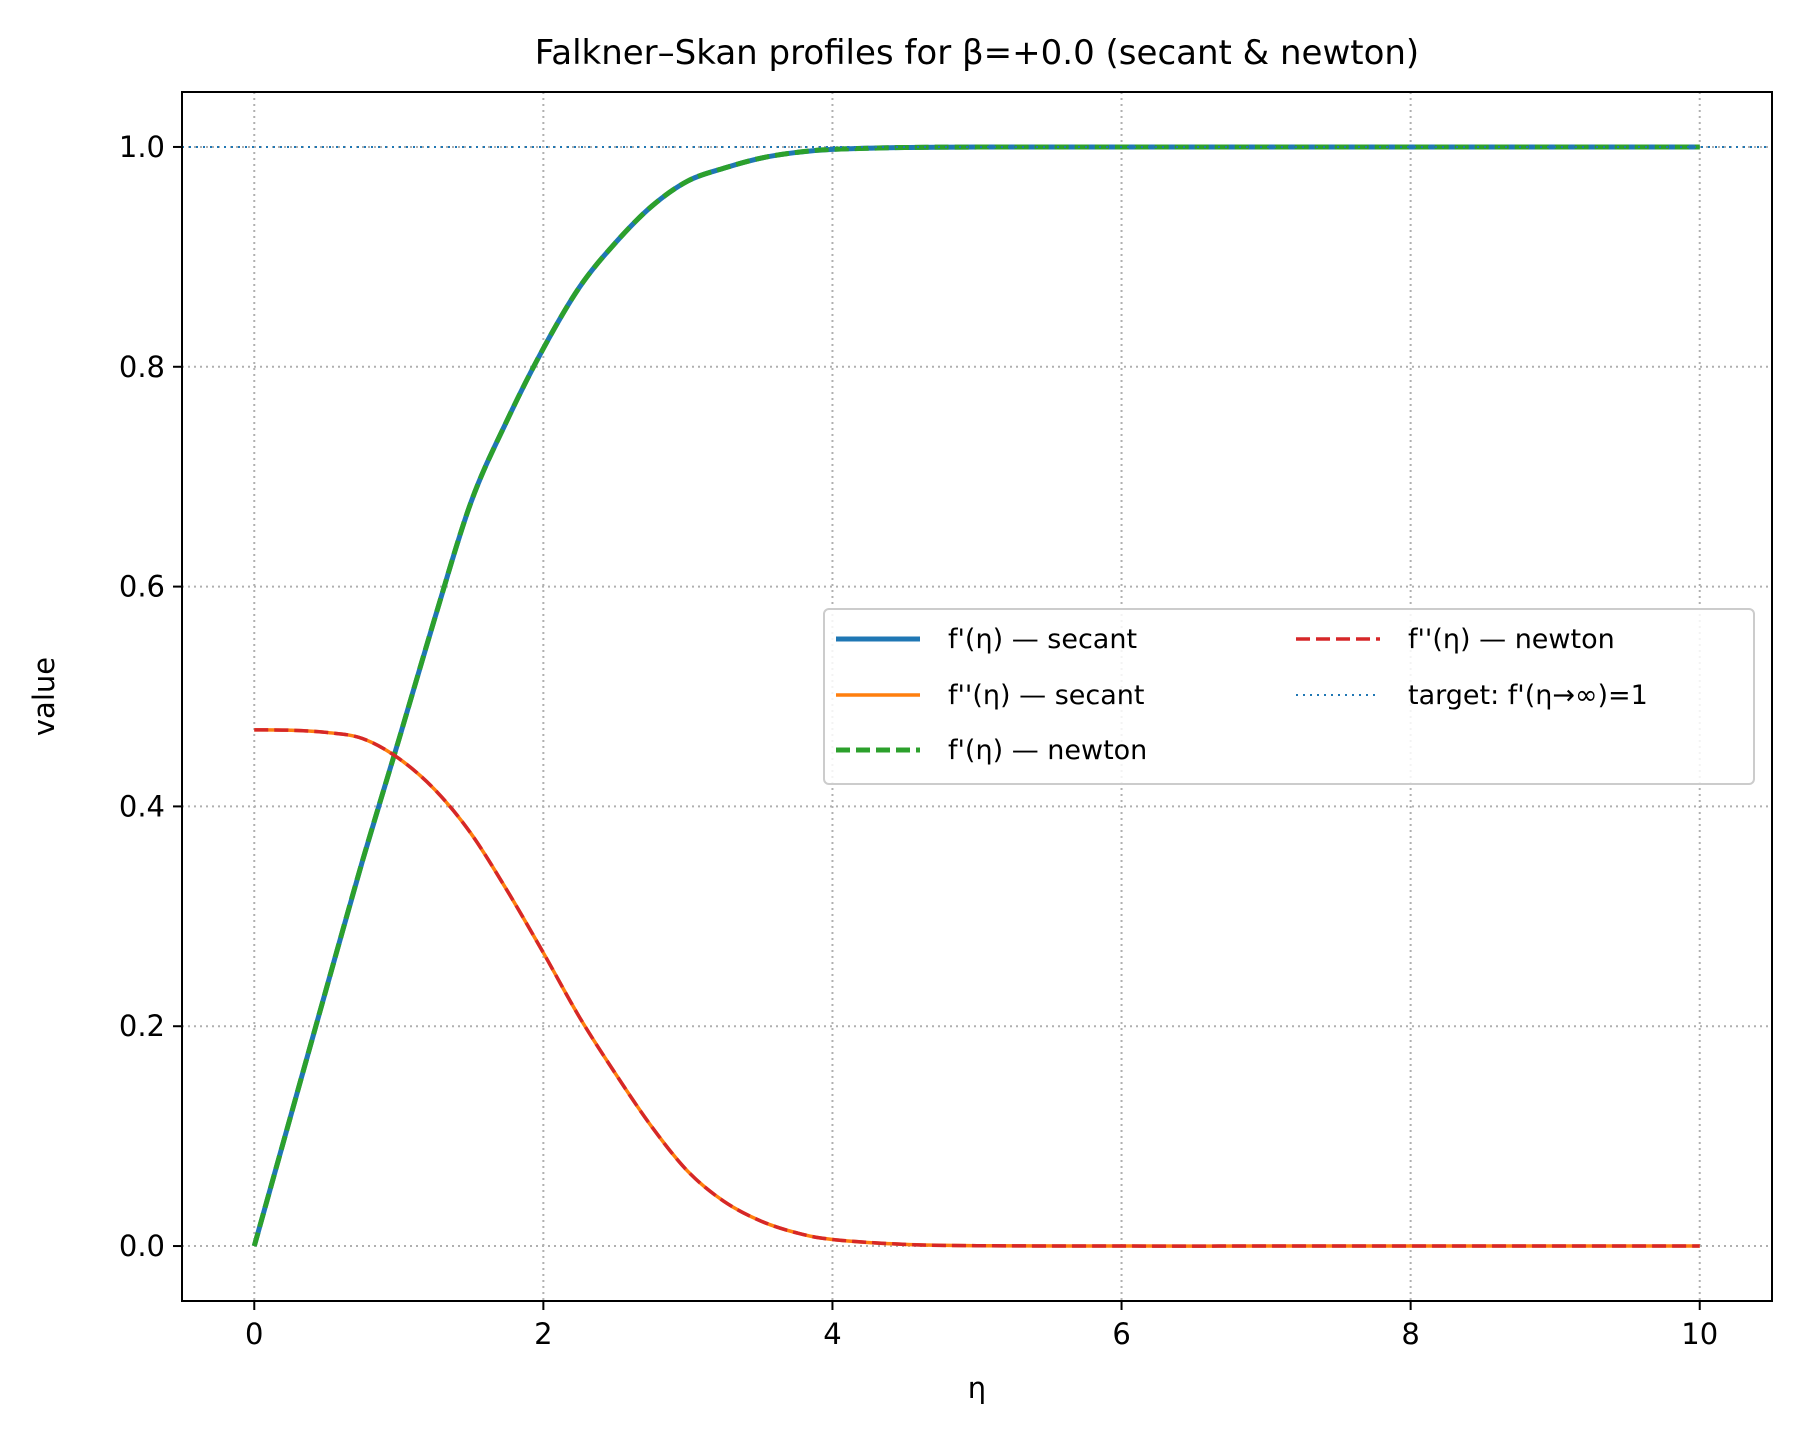 The width and height of the screenshot is (1793, 1450). What do you see at coordinates (142, 367) in the screenshot?
I see `y-tick-label: 0.8` at bounding box center [142, 367].